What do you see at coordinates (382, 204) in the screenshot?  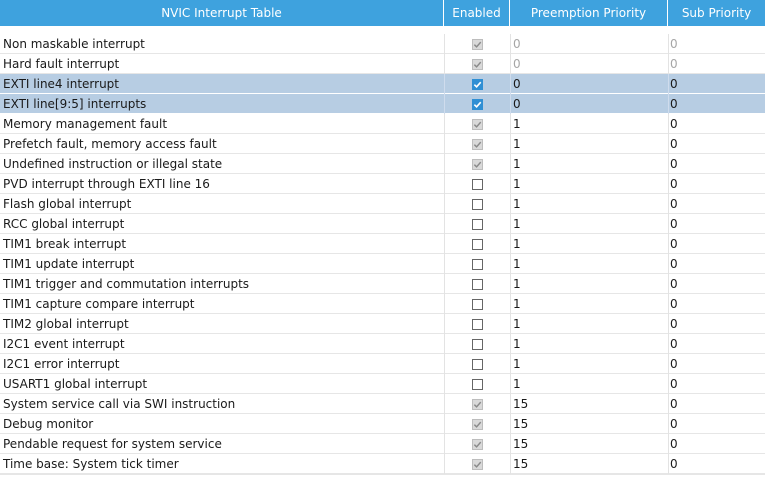 I see `table-row: Flash global interrupt 1 0` at bounding box center [382, 204].